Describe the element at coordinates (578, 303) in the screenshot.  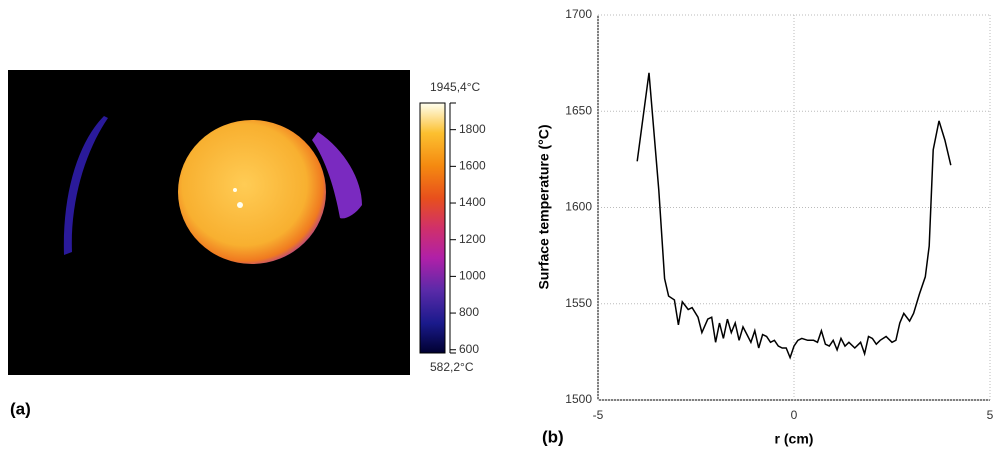
I see `y-tick-label: 1550` at that location.